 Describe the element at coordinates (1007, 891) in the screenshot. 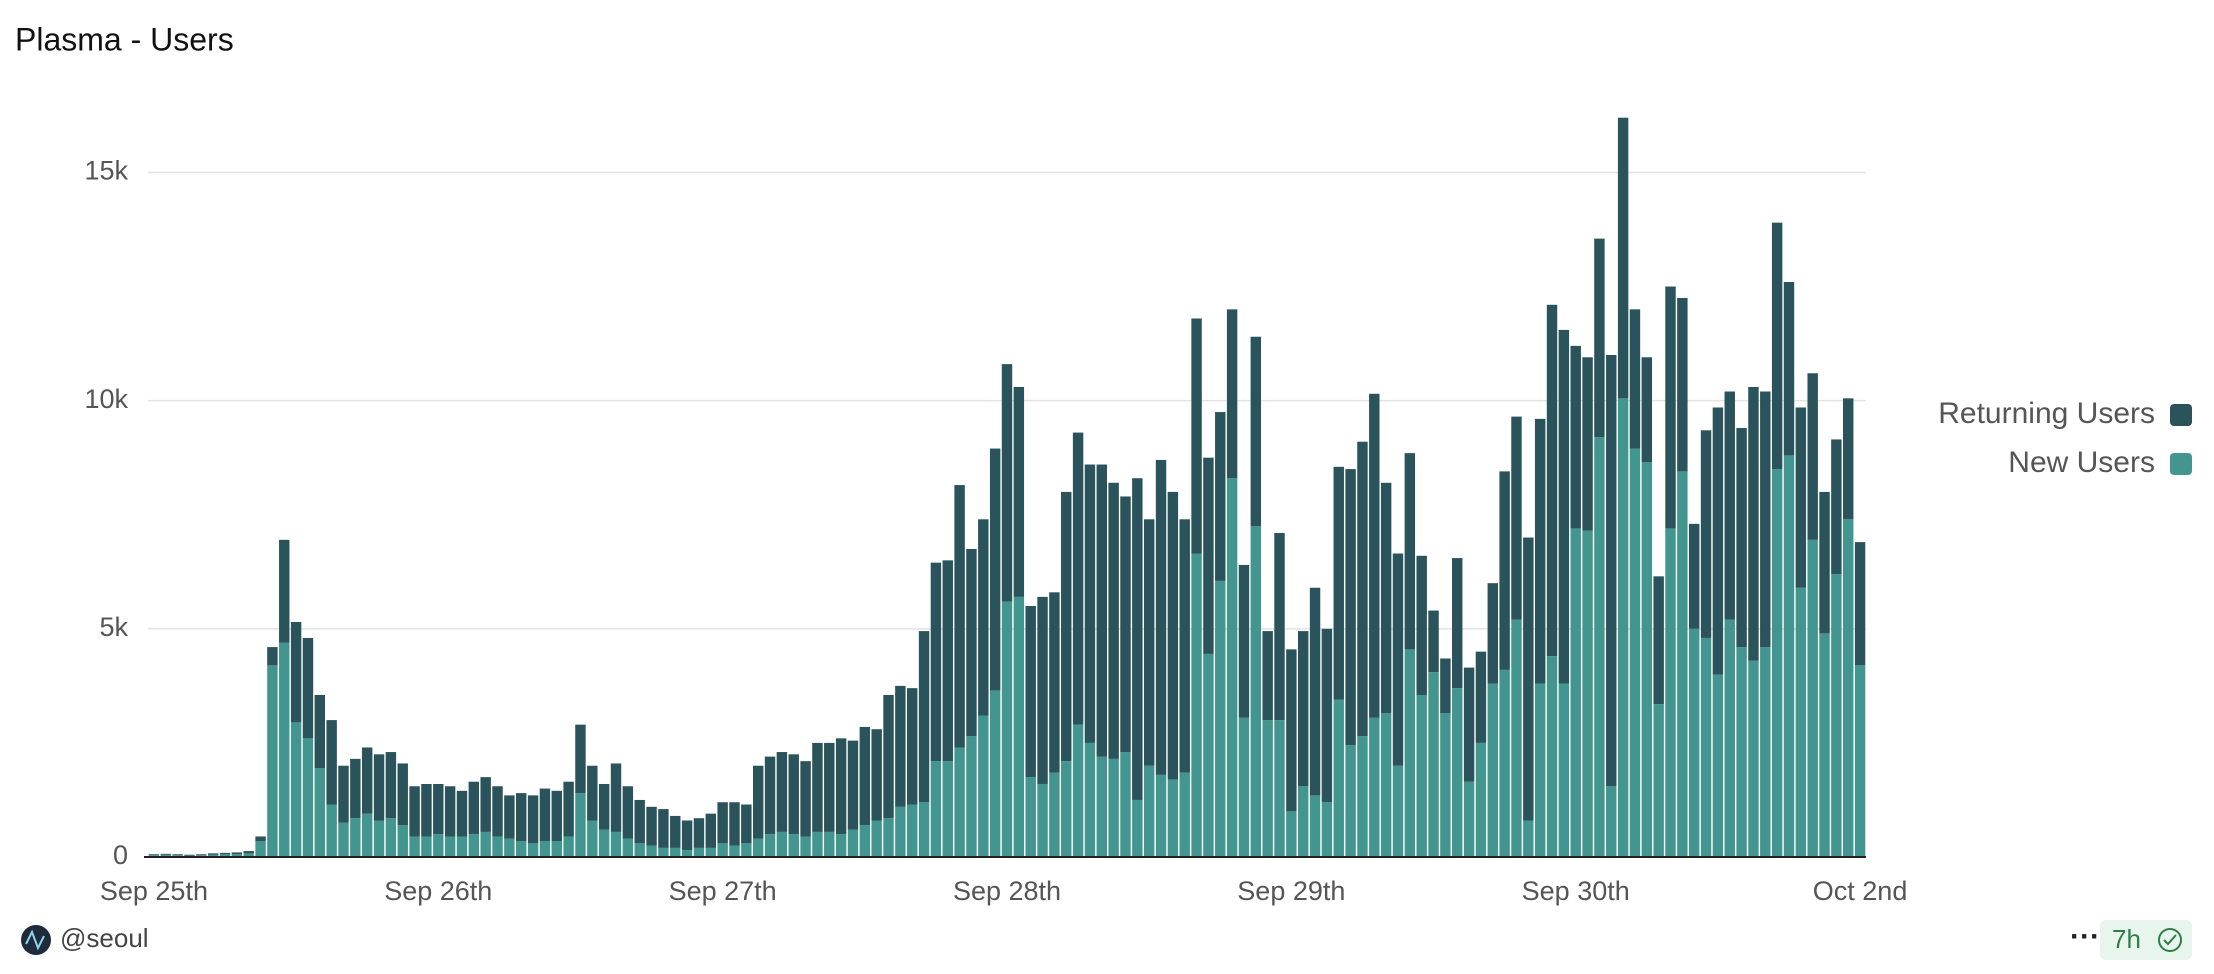

I see `x-tick-label: Sep 28th` at that location.